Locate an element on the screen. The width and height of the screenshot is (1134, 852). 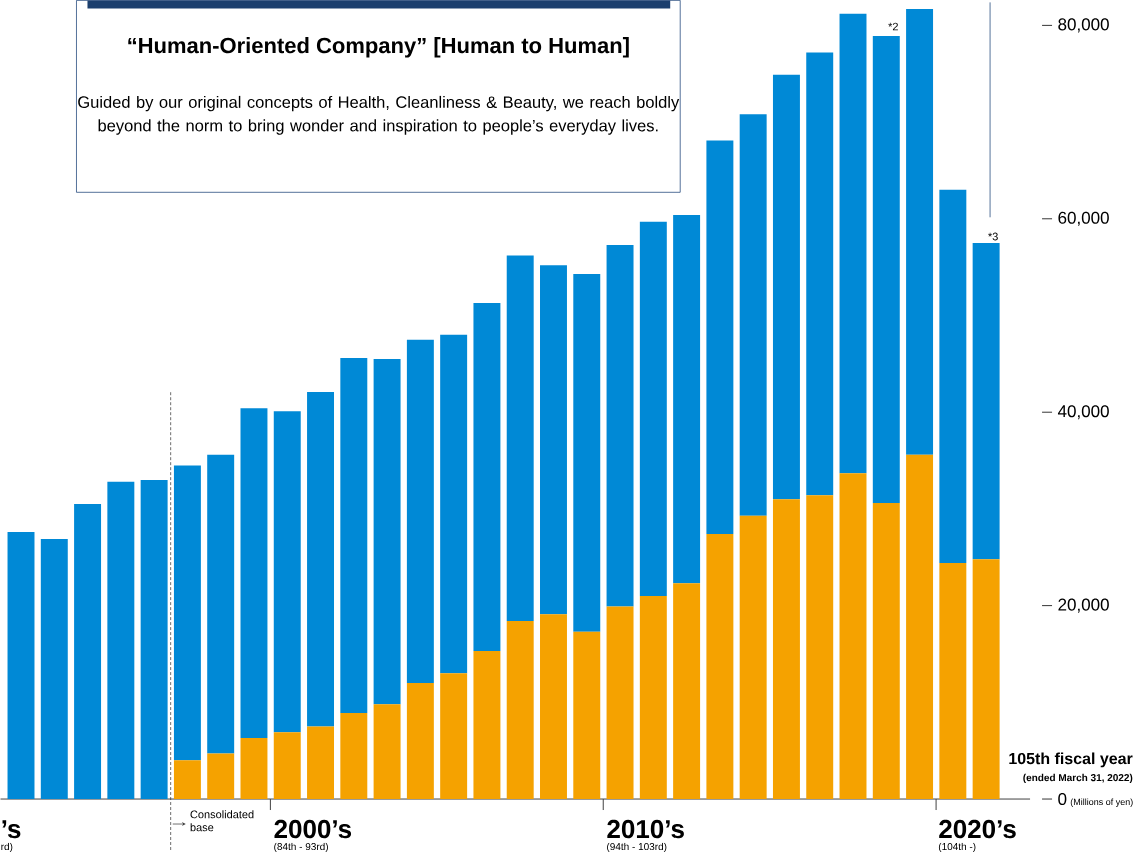
text: 2020’s is located at coordinates (977, 829).